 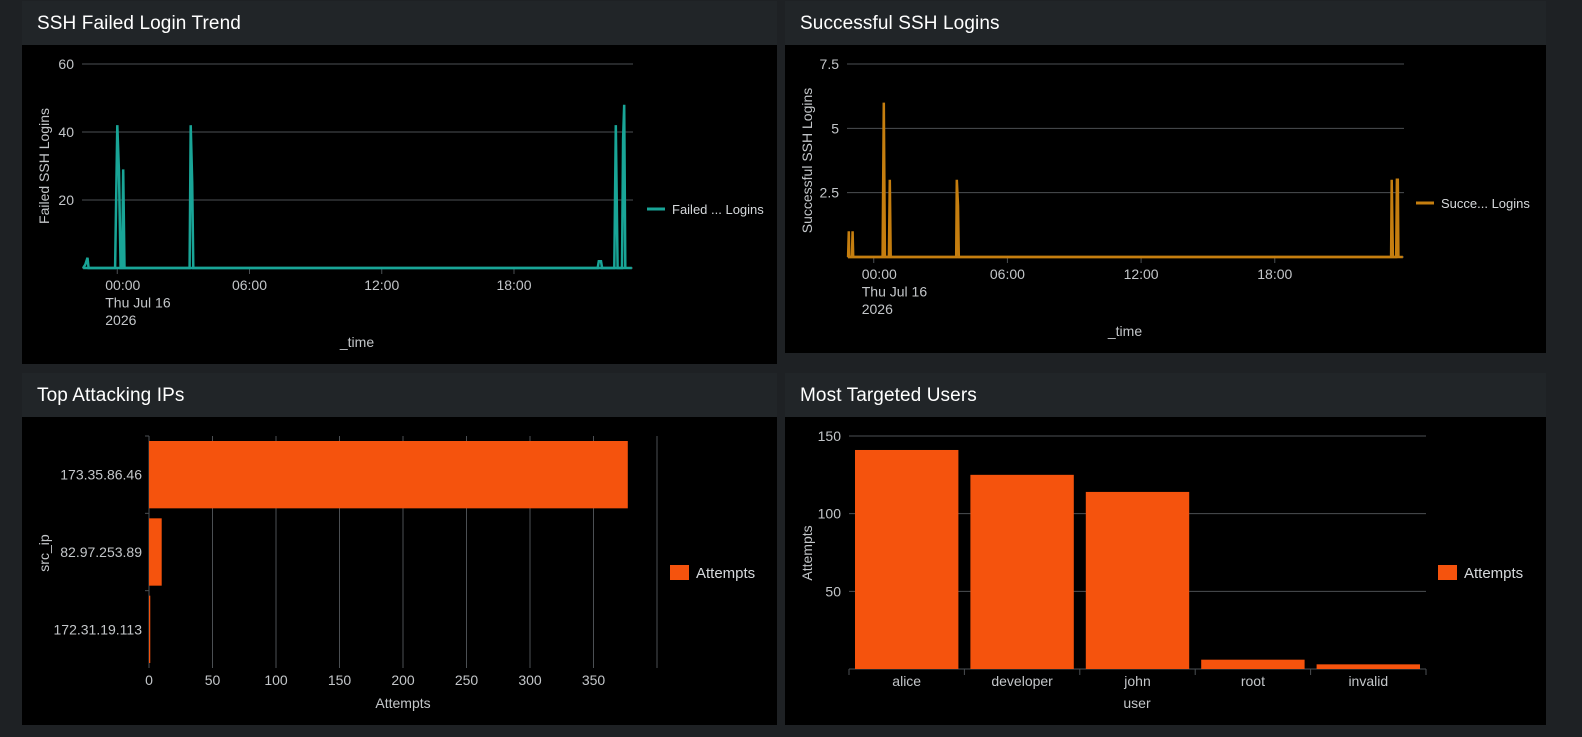 What do you see at coordinates (594, 680) in the screenshot?
I see `x-tick-label: 350` at bounding box center [594, 680].